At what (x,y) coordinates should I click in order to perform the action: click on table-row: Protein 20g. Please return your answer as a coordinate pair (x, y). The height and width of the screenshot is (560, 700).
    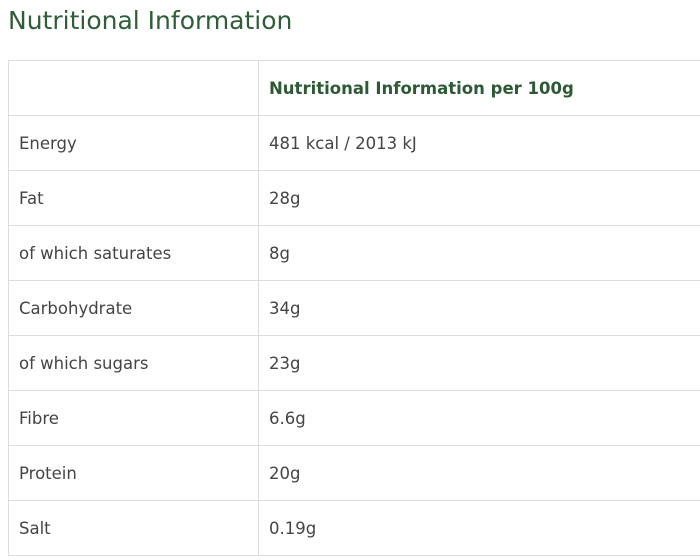
    Looking at the image, I should click on (354, 473).